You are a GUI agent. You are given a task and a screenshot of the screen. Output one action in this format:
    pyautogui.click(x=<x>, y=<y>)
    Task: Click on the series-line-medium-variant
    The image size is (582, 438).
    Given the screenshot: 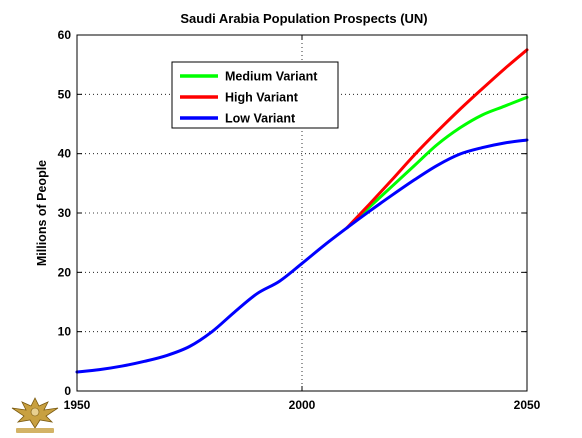 What is the action you would take?
    pyautogui.click(x=437, y=162)
    